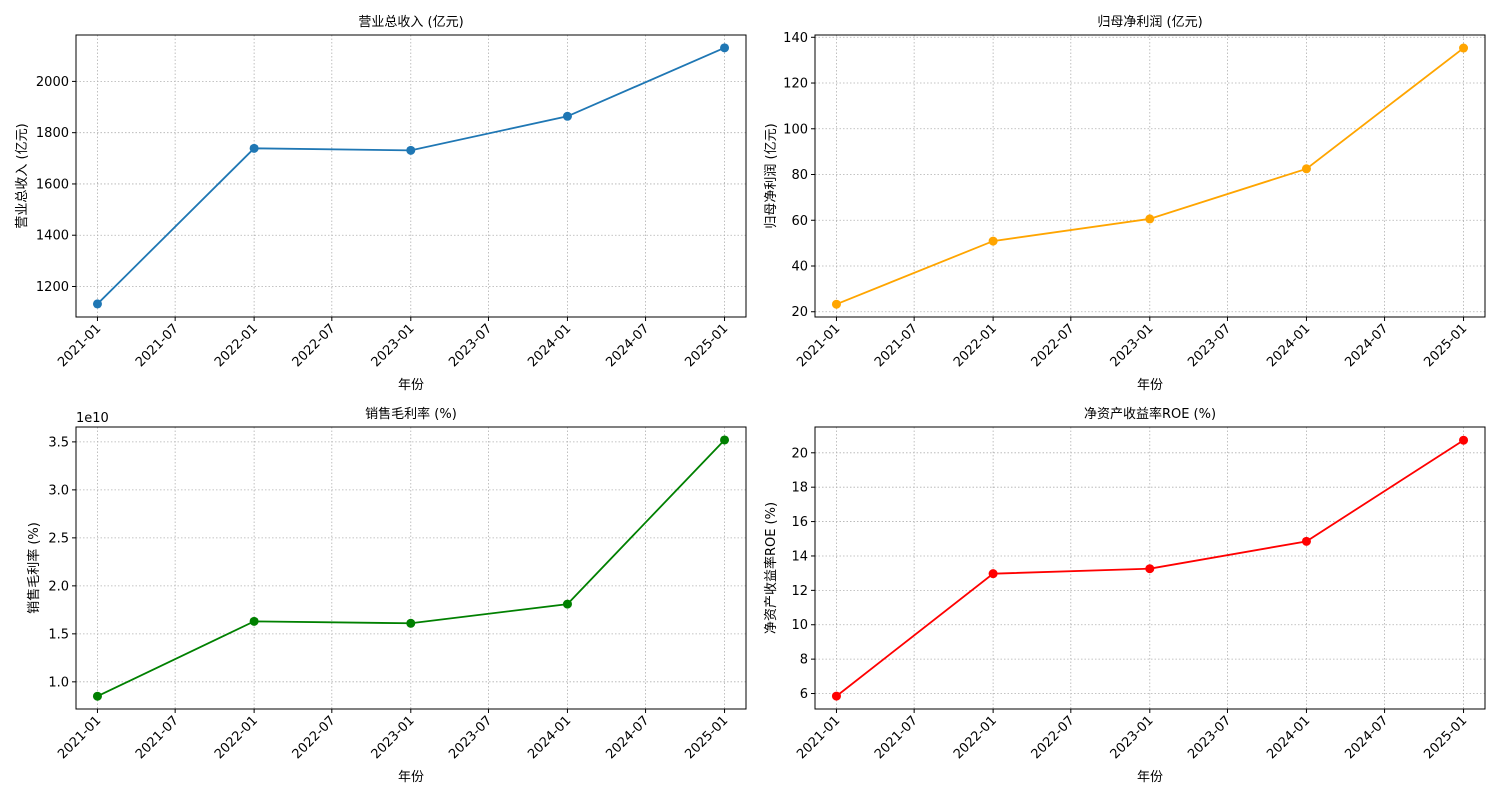  Describe the element at coordinates (795, 129) in the screenshot. I see `y-tick-label: 100` at that location.